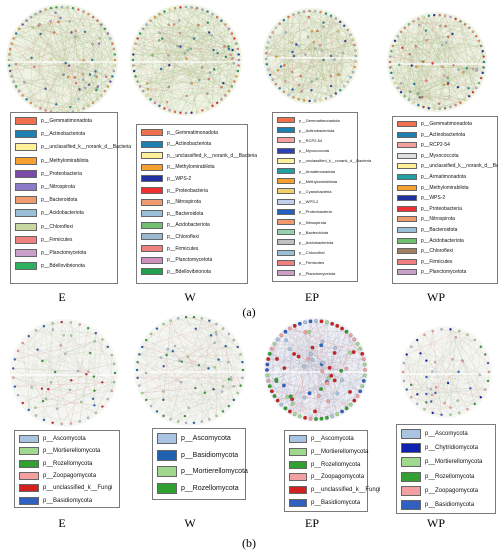  What do you see at coordinates (449, 505) in the screenshot?
I see `legend-label: p__Basidiomycota` at bounding box center [449, 505].